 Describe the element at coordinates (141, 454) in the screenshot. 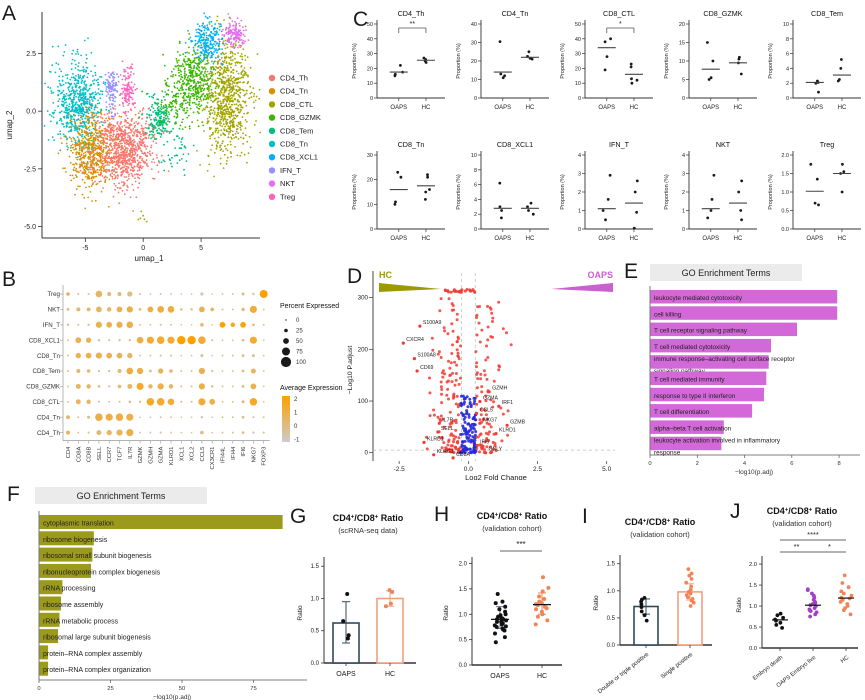

I see `svg-text: GZMK` at that location.